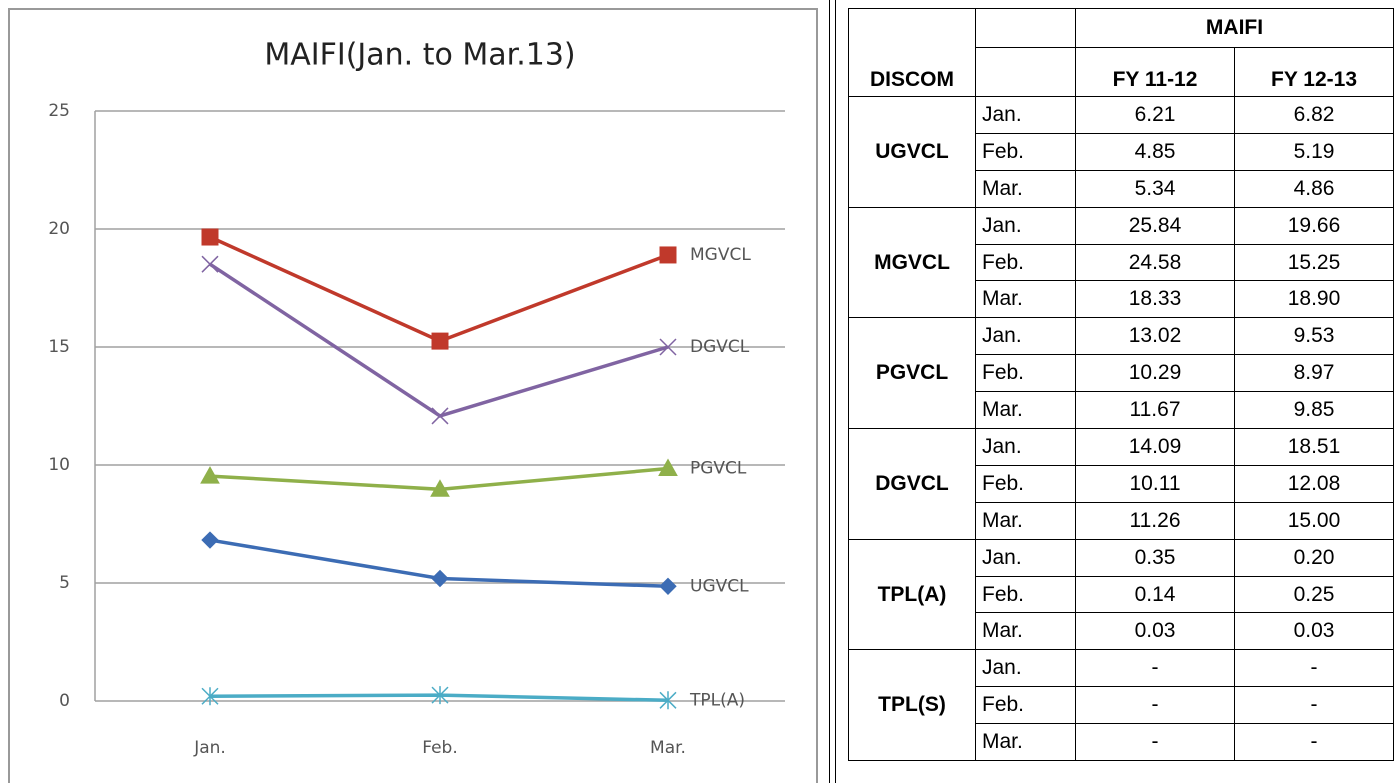 This screenshot has height=783, width=1400. I want to click on table-cell: 19.66, so click(1314, 225).